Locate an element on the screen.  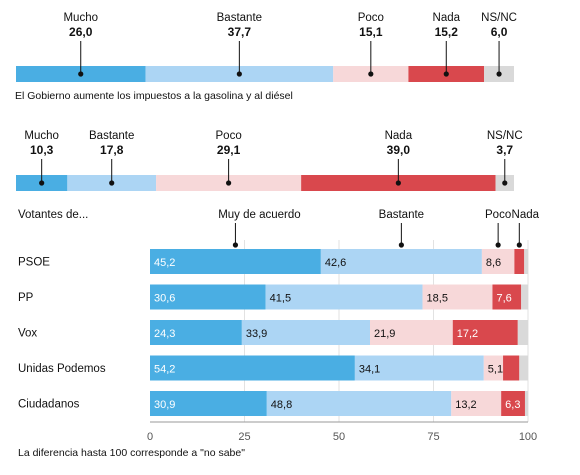
row-label-pp: PP is located at coordinates (26, 298).